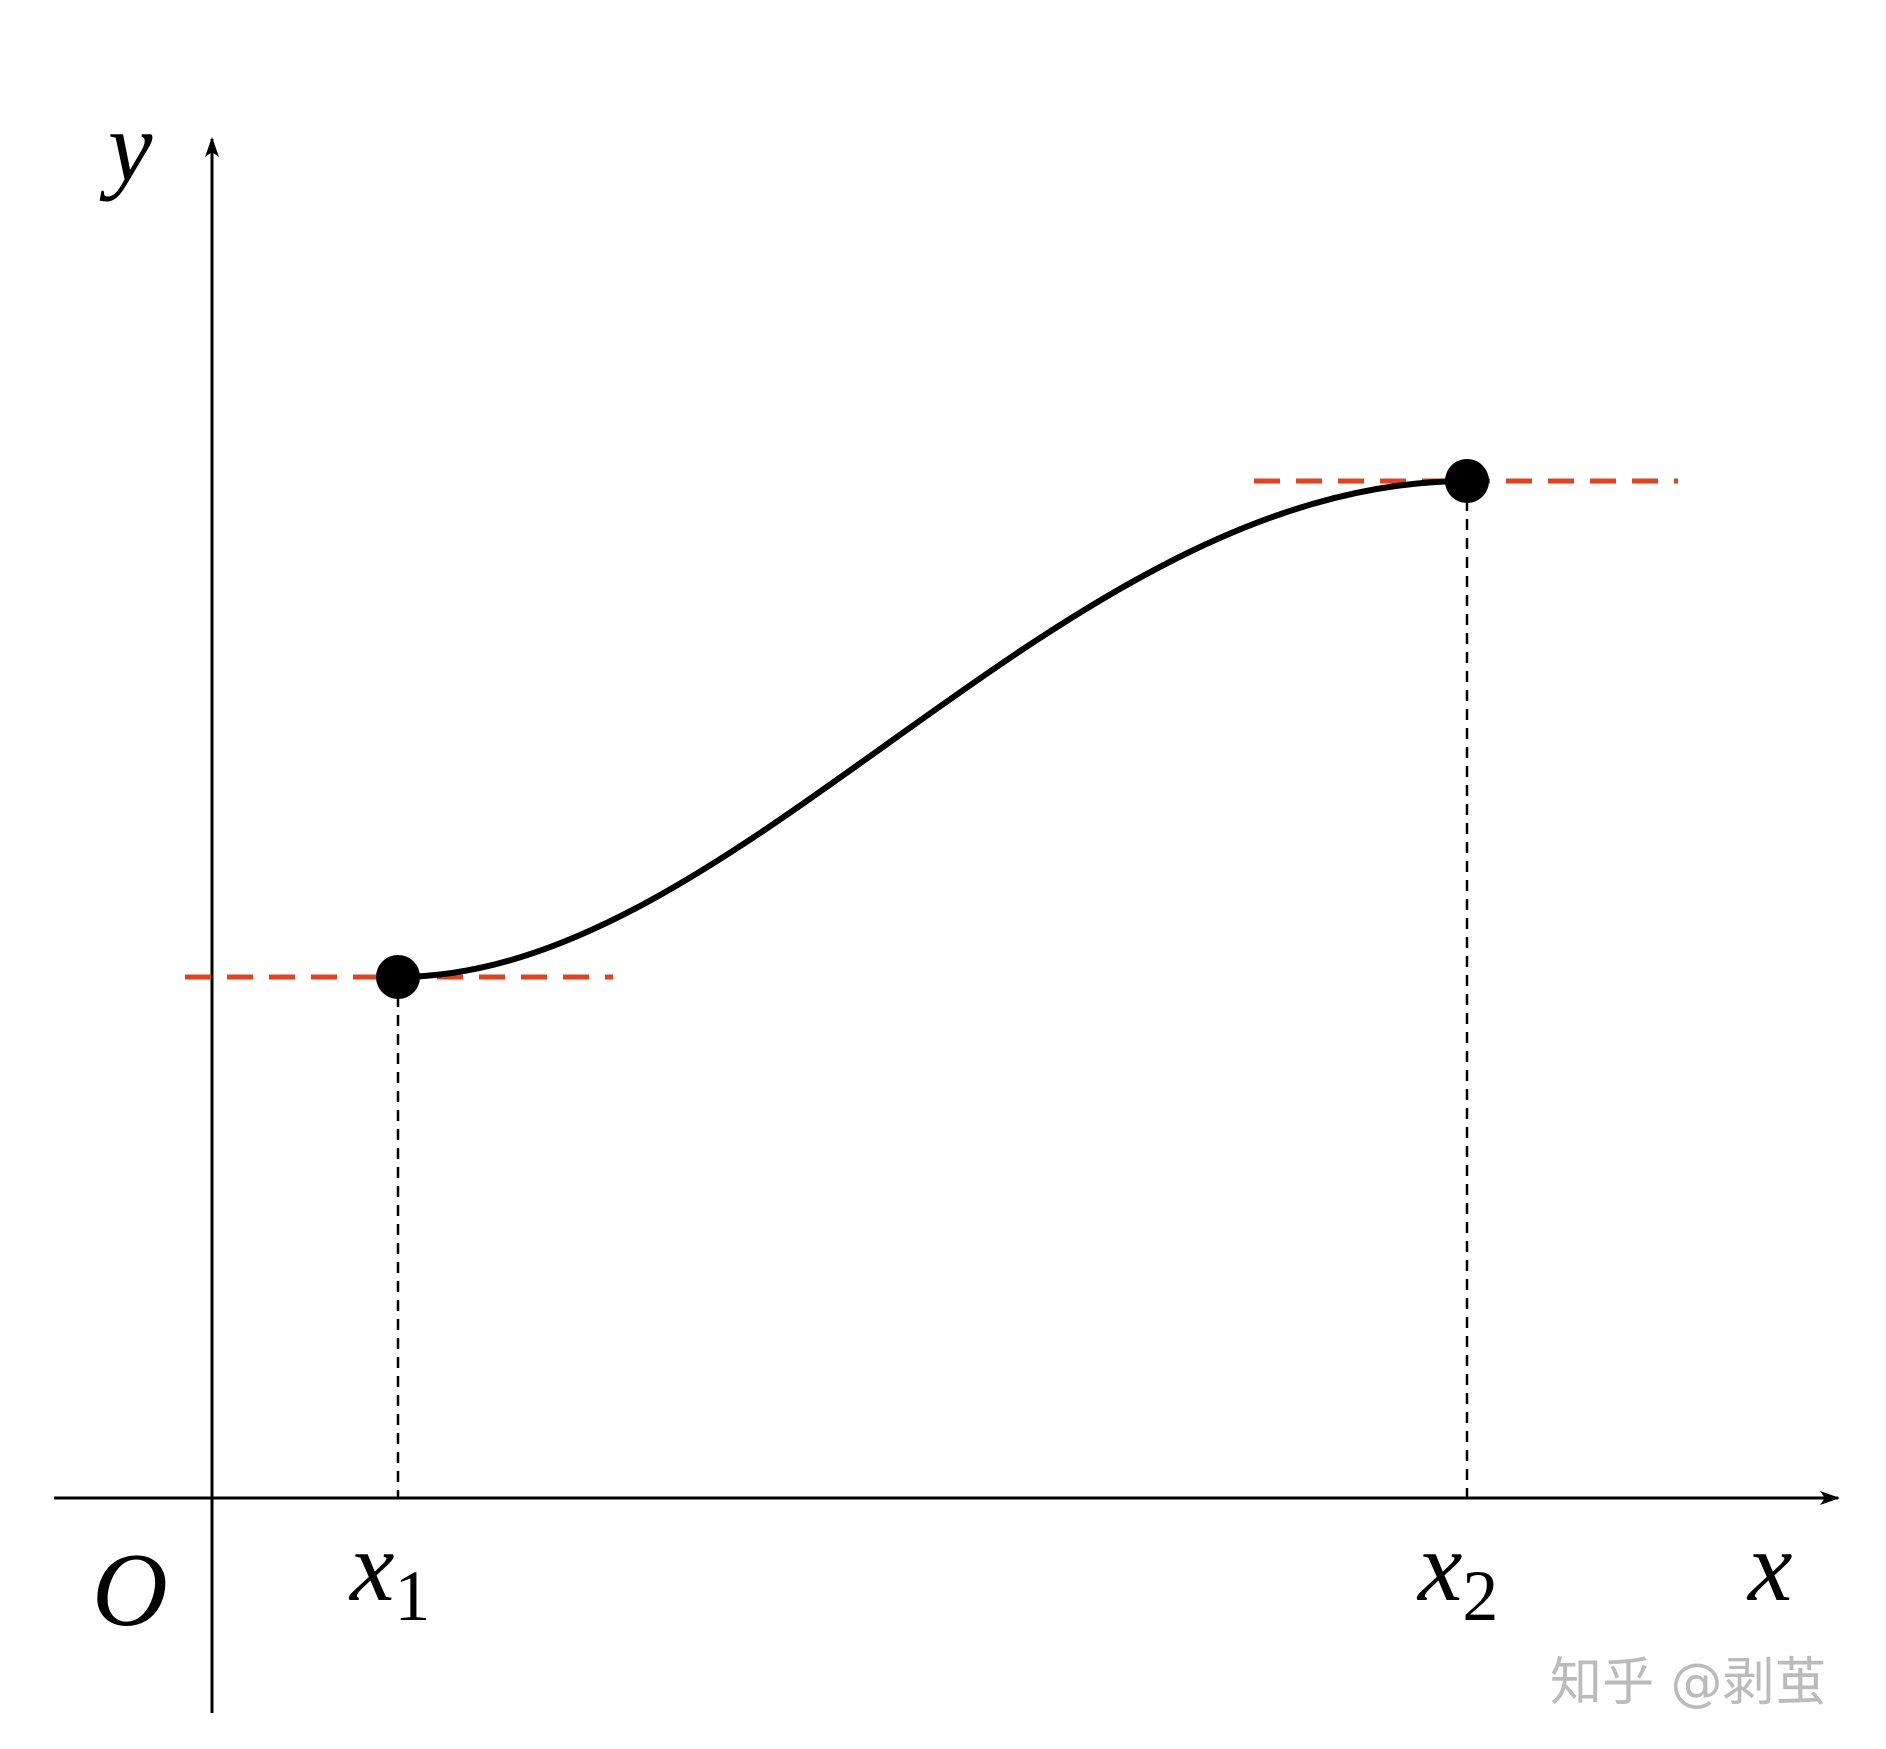 The height and width of the screenshot is (1749, 1886). Describe the element at coordinates (412, 1596) in the screenshot. I see `point-1-sub: 1` at that location.